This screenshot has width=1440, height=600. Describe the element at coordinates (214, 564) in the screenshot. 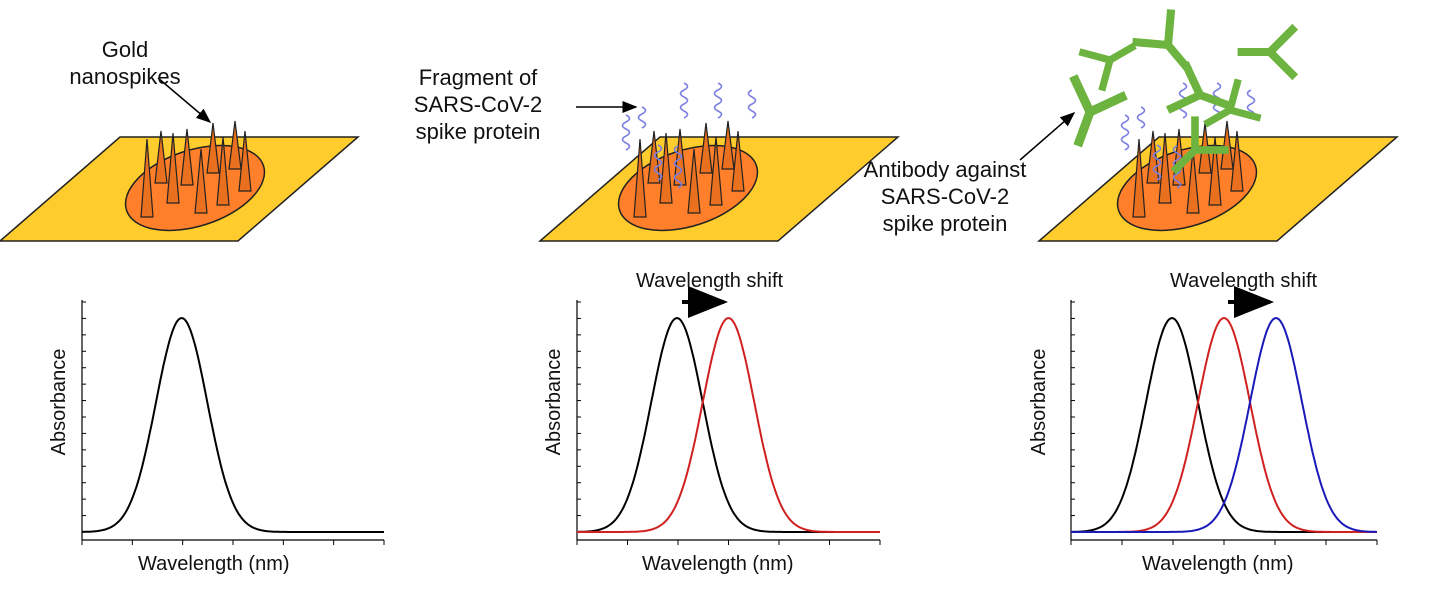

I see `xlabel-chart1: Wavelength (nm)` at that location.